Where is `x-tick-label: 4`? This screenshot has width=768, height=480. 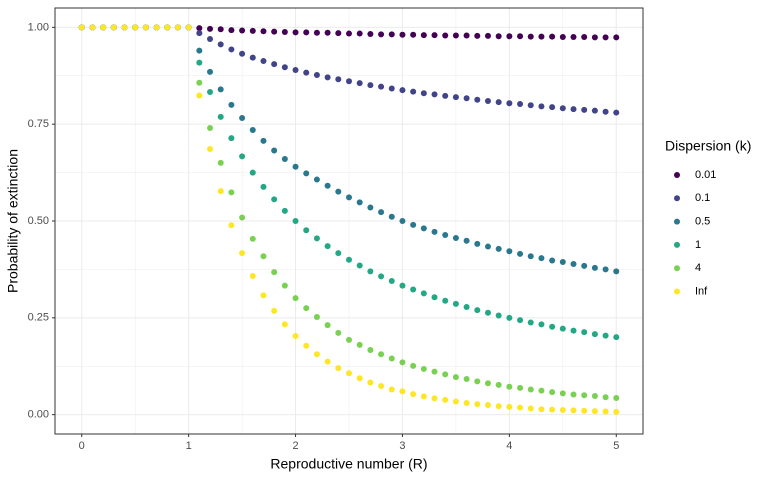
x-tick-label: 4 is located at coordinates (509, 446).